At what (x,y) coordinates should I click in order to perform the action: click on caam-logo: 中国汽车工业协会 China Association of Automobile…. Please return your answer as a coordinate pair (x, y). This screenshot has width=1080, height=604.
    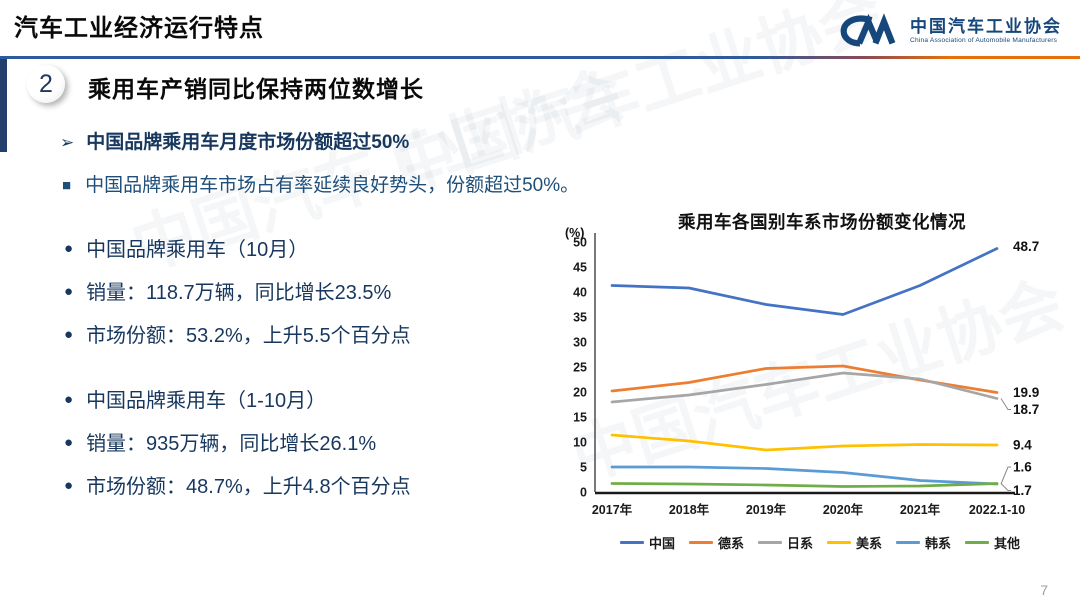
    Looking at the image, I should click on (950, 31).